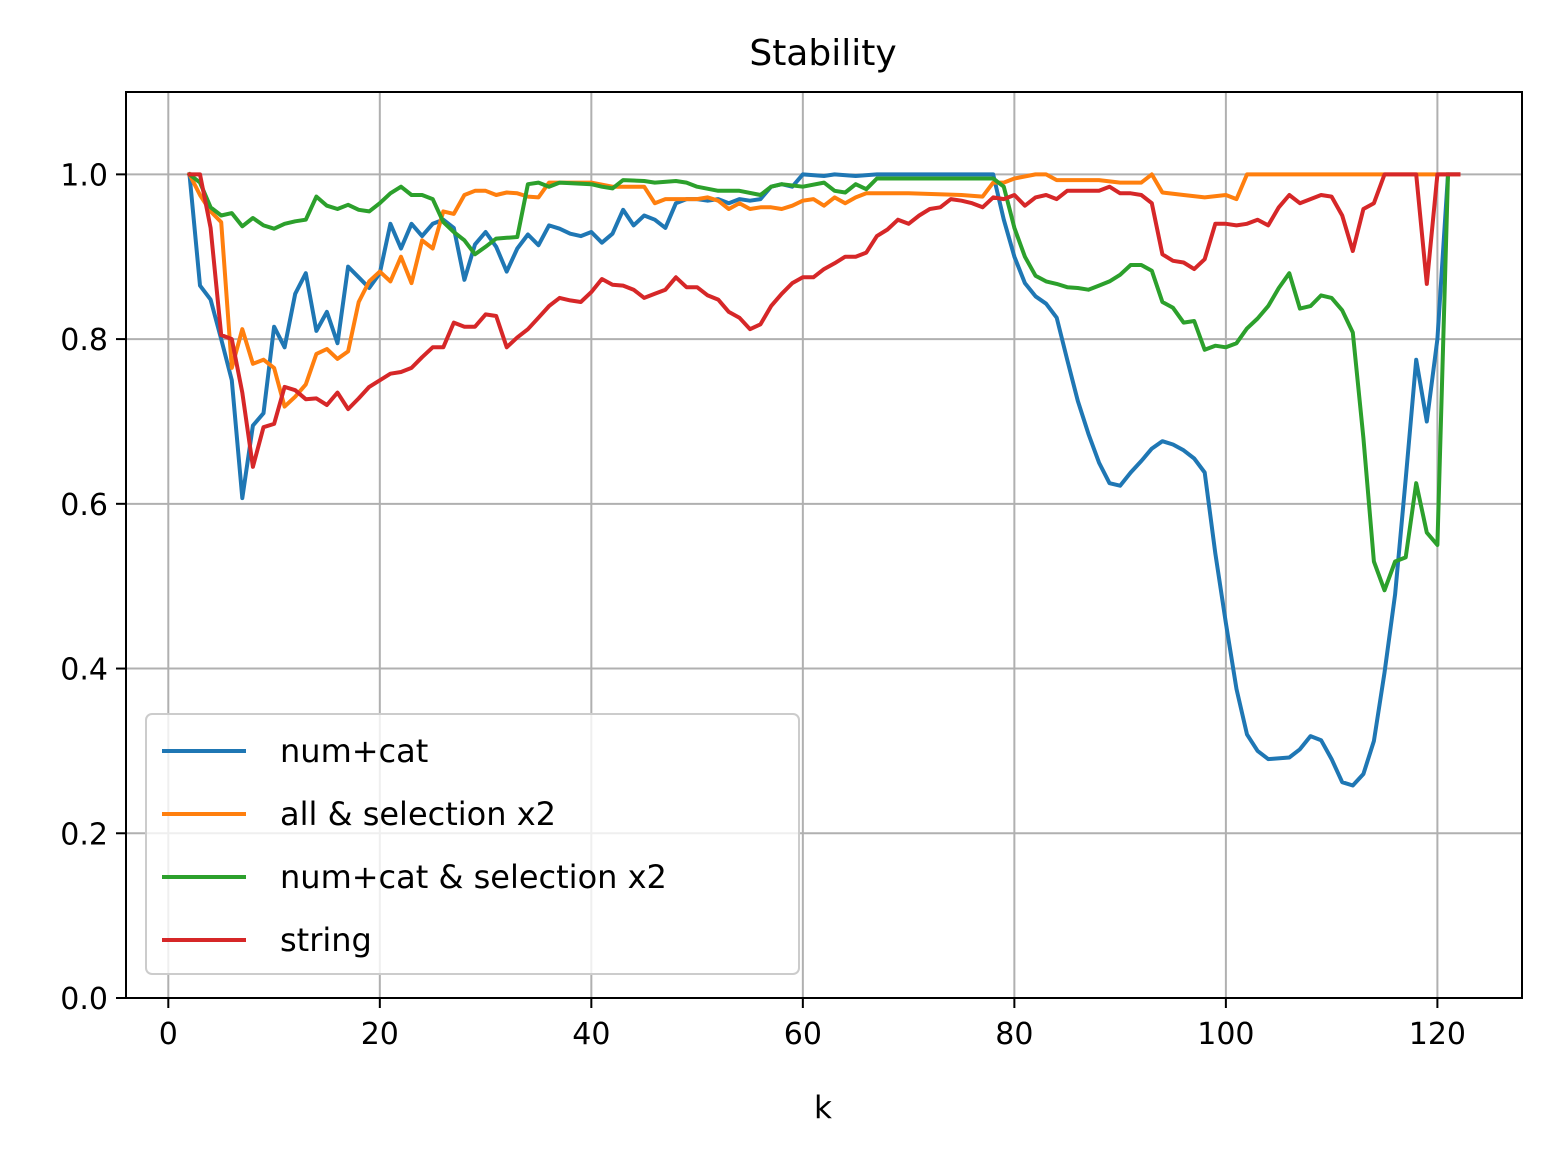  What do you see at coordinates (591, 1034) in the screenshot?
I see `x-tick-label: 40` at bounding box center [591, 1034].